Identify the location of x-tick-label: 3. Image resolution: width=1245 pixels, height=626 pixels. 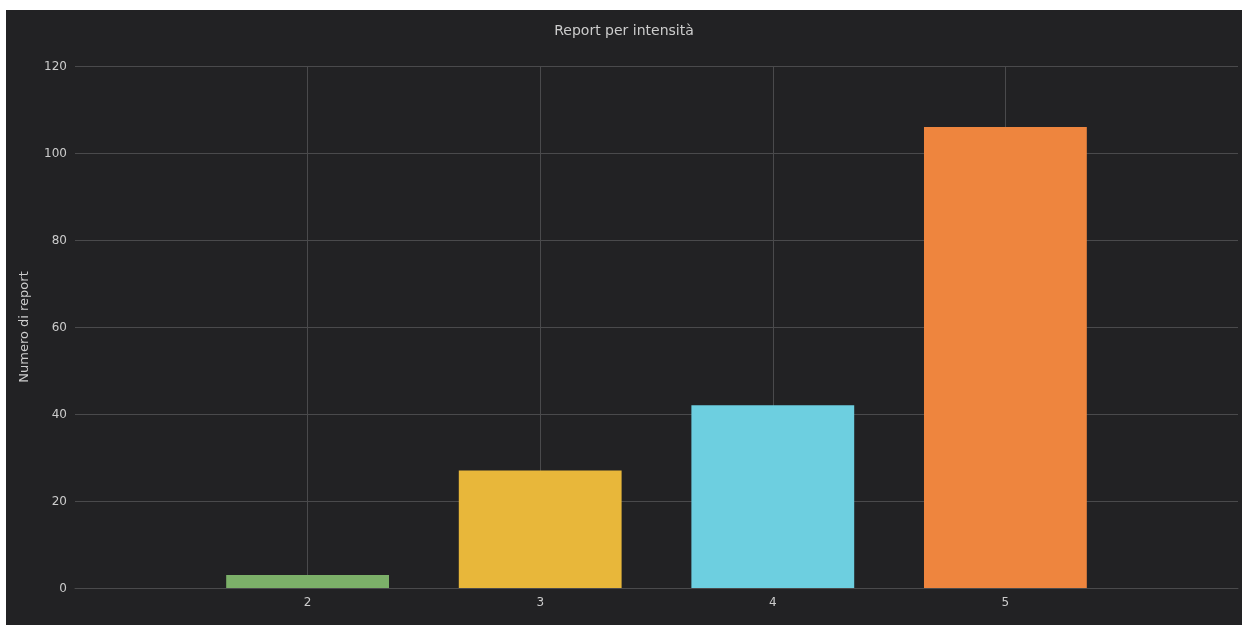
(540, 602).